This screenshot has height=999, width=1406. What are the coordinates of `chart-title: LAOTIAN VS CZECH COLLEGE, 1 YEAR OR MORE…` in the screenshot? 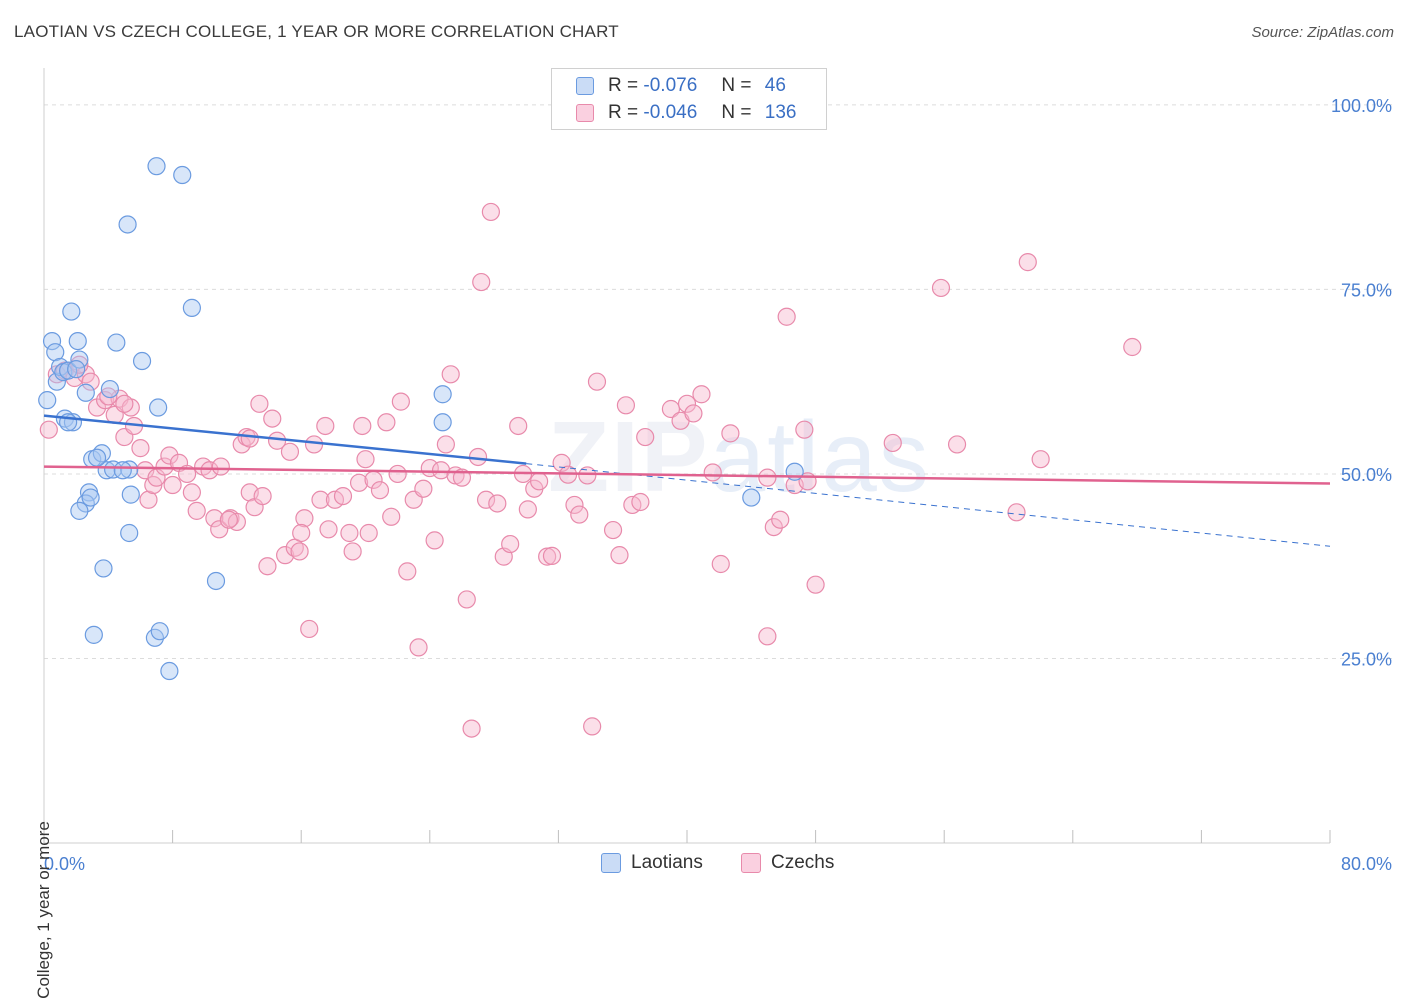 It's located at (316, 31).